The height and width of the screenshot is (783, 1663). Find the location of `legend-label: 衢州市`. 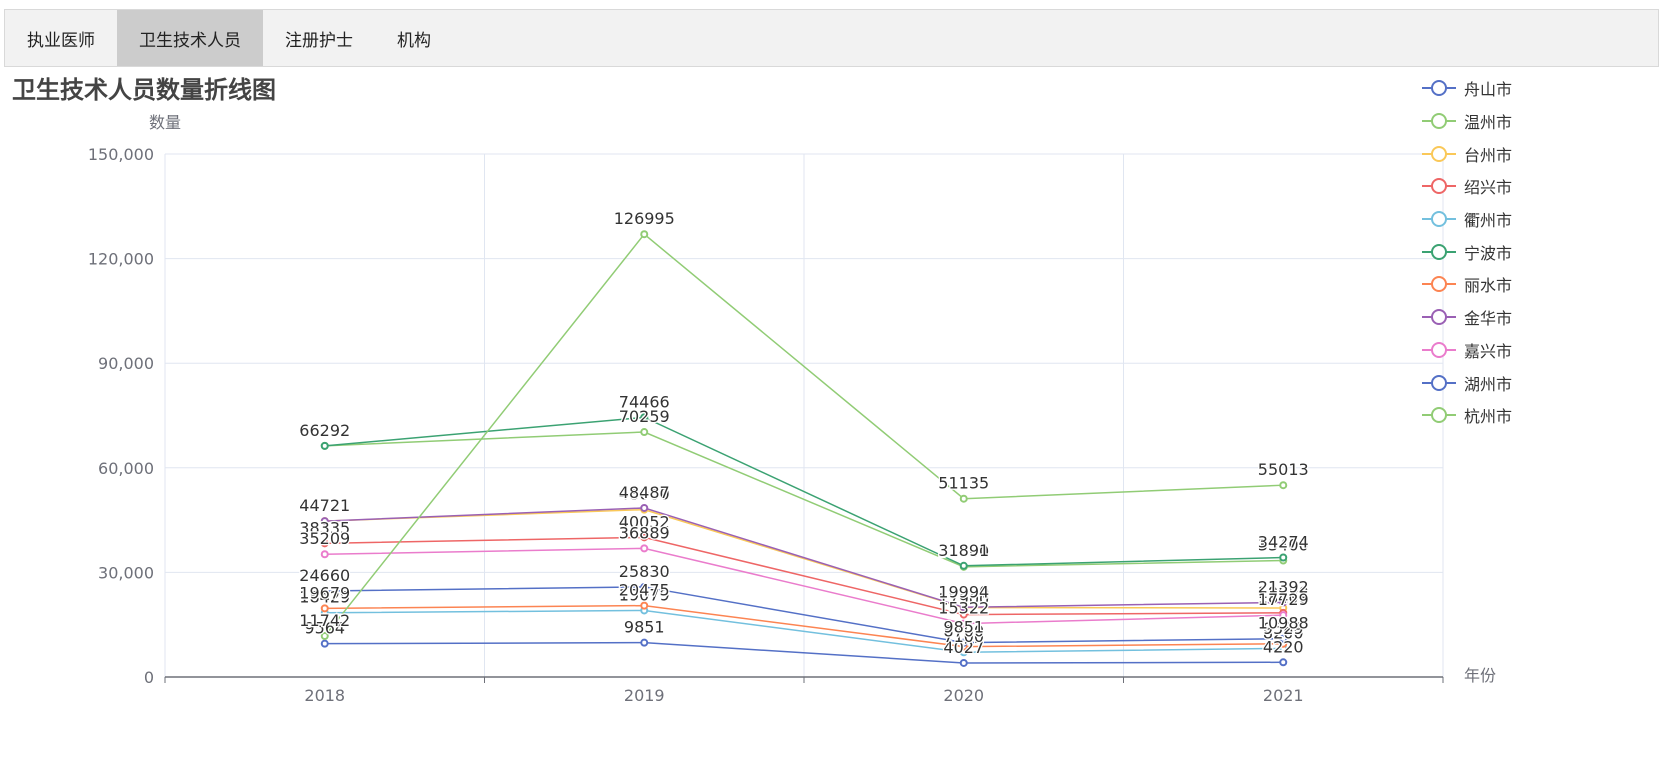

legend-label: 衢州市 is located at coordinates (1488, 221).